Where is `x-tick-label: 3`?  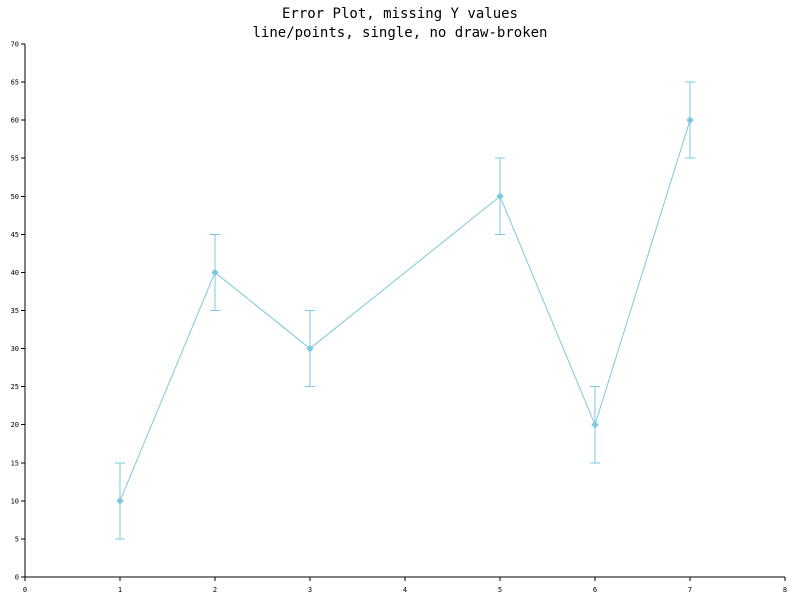 x-tick-label: 3 is located at coordinates (310, 590).